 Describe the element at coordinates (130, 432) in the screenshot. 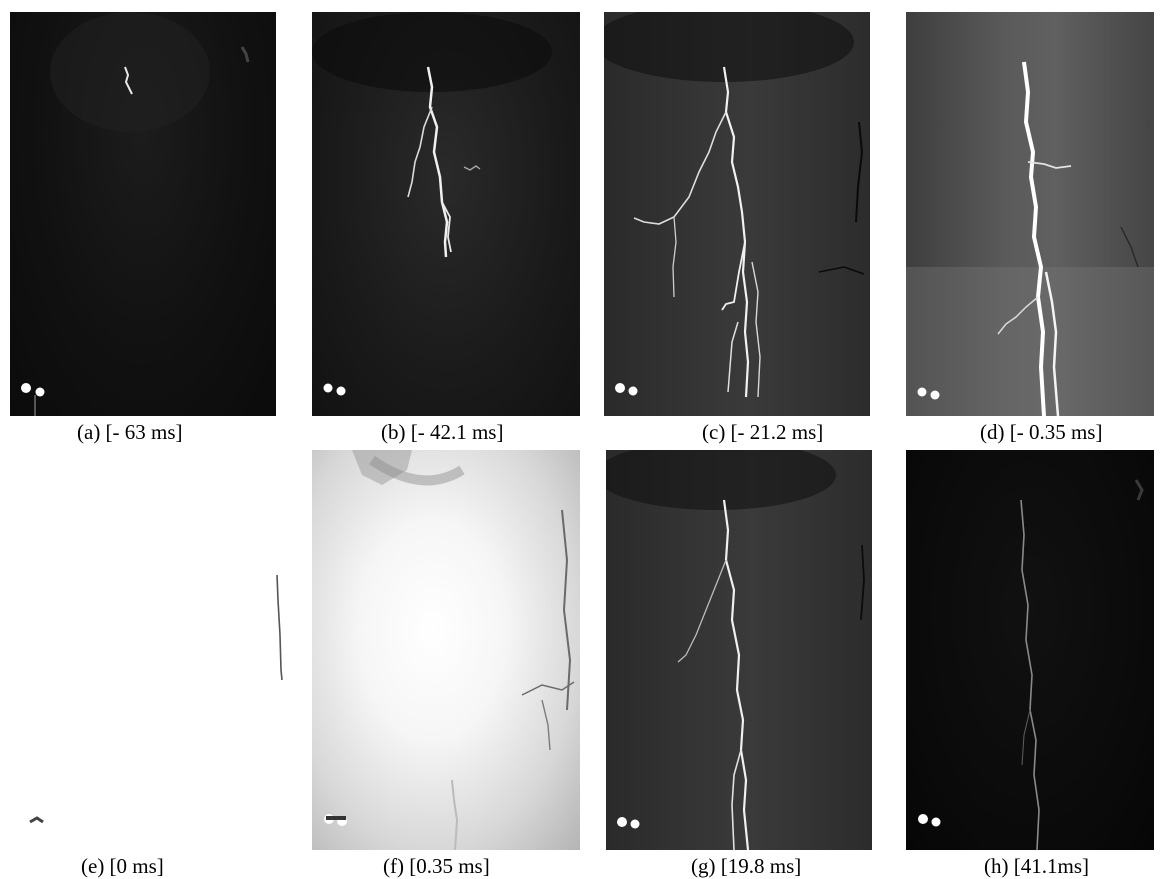

I see `caption-a: (a) [- 63 ms]` at that location.